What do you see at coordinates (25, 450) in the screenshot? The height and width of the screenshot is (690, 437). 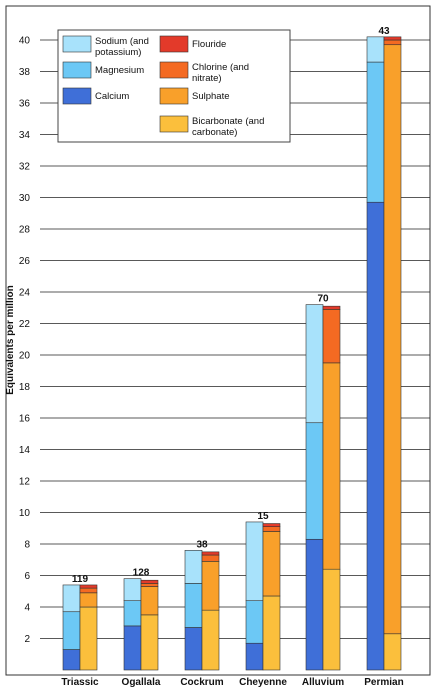 I see `y-tick-label: 14` at bounding box center [25, 450].